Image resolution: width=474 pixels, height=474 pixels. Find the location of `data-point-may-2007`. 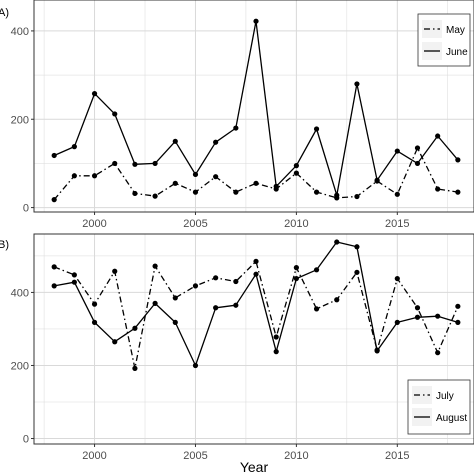

data-point-may-2007 is located at coordinates (236, 192).